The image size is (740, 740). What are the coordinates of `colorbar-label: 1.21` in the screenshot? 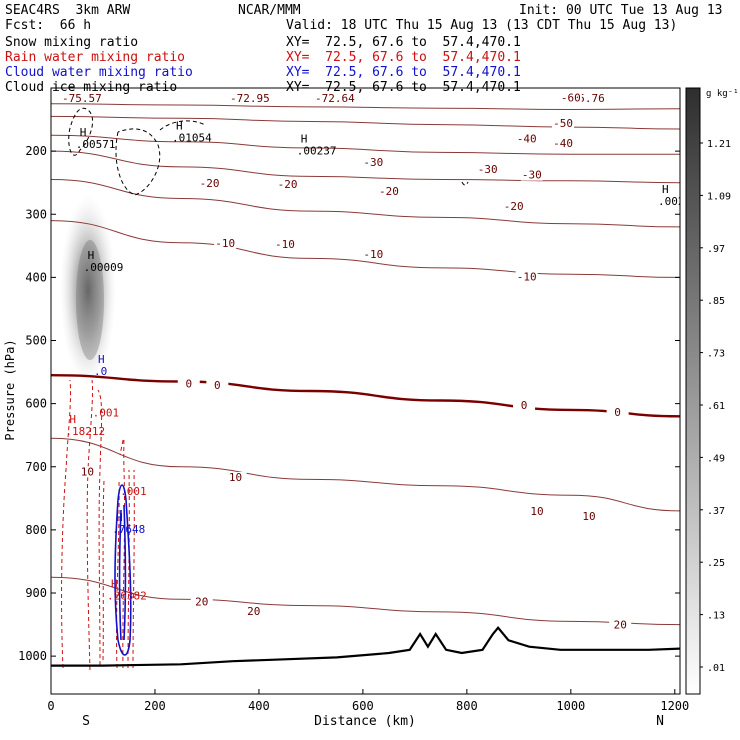 It's located at (719, 144).